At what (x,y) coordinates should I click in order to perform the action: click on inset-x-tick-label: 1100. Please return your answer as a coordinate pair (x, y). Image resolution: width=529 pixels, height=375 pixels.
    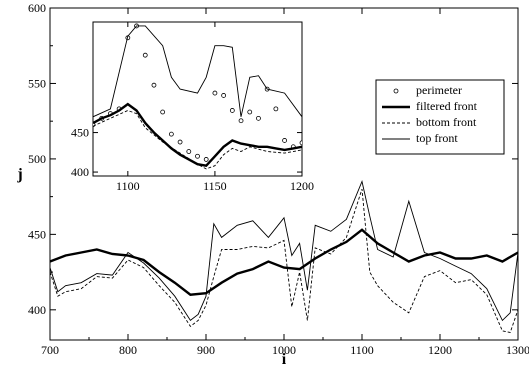
    Looking at the image, I should click on (128, 186).